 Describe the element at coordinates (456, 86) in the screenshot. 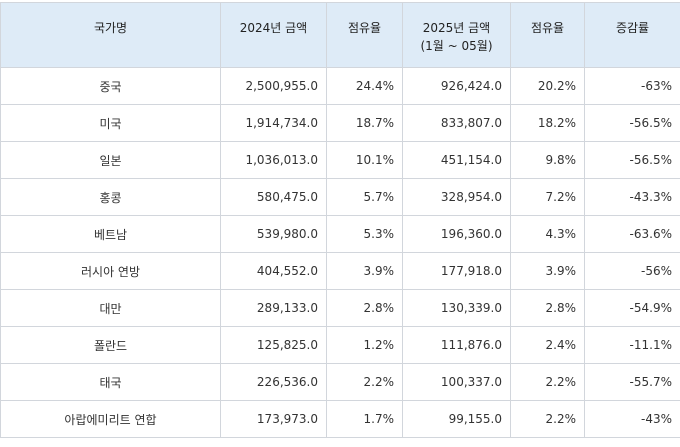

I see `cell-amount-2025: 926,424.0` at that location.